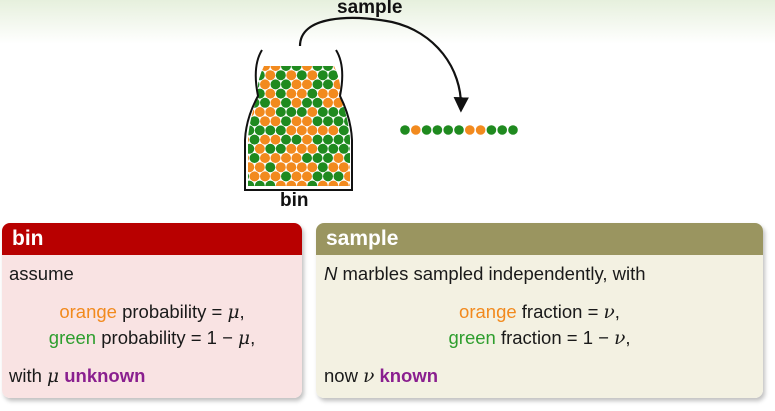  What do you see at coordinates (244, 338) in the screenshot?
I see `mu-symbol: μ` at bounding box center [244, 338].